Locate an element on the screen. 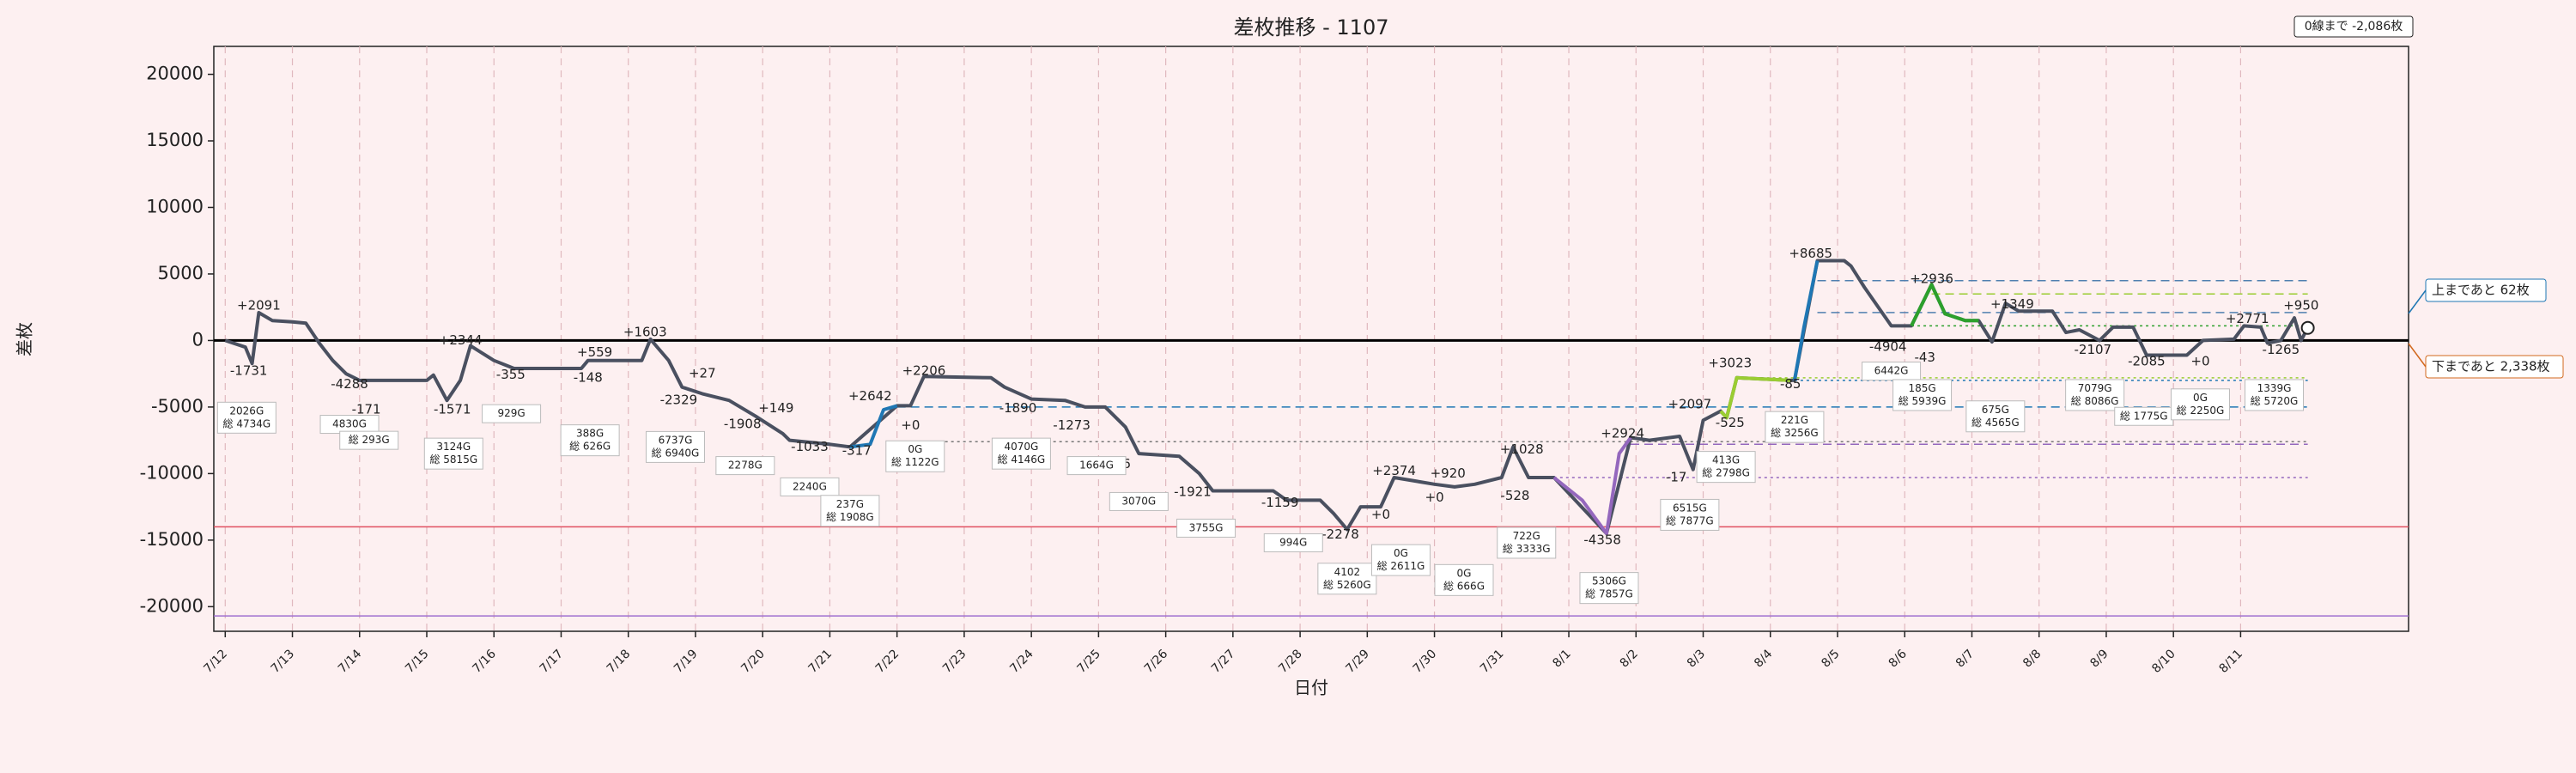 This screenshot has width=2576, height=773. value-label: -85 is located at coordinates (1791, 384).